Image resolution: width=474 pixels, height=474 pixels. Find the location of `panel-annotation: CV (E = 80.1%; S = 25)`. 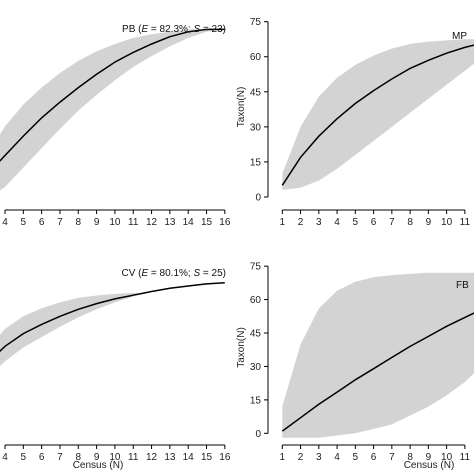

panel-annotation: CV (E = 80.1%; S = 25) is located at coordinates (173, 273).